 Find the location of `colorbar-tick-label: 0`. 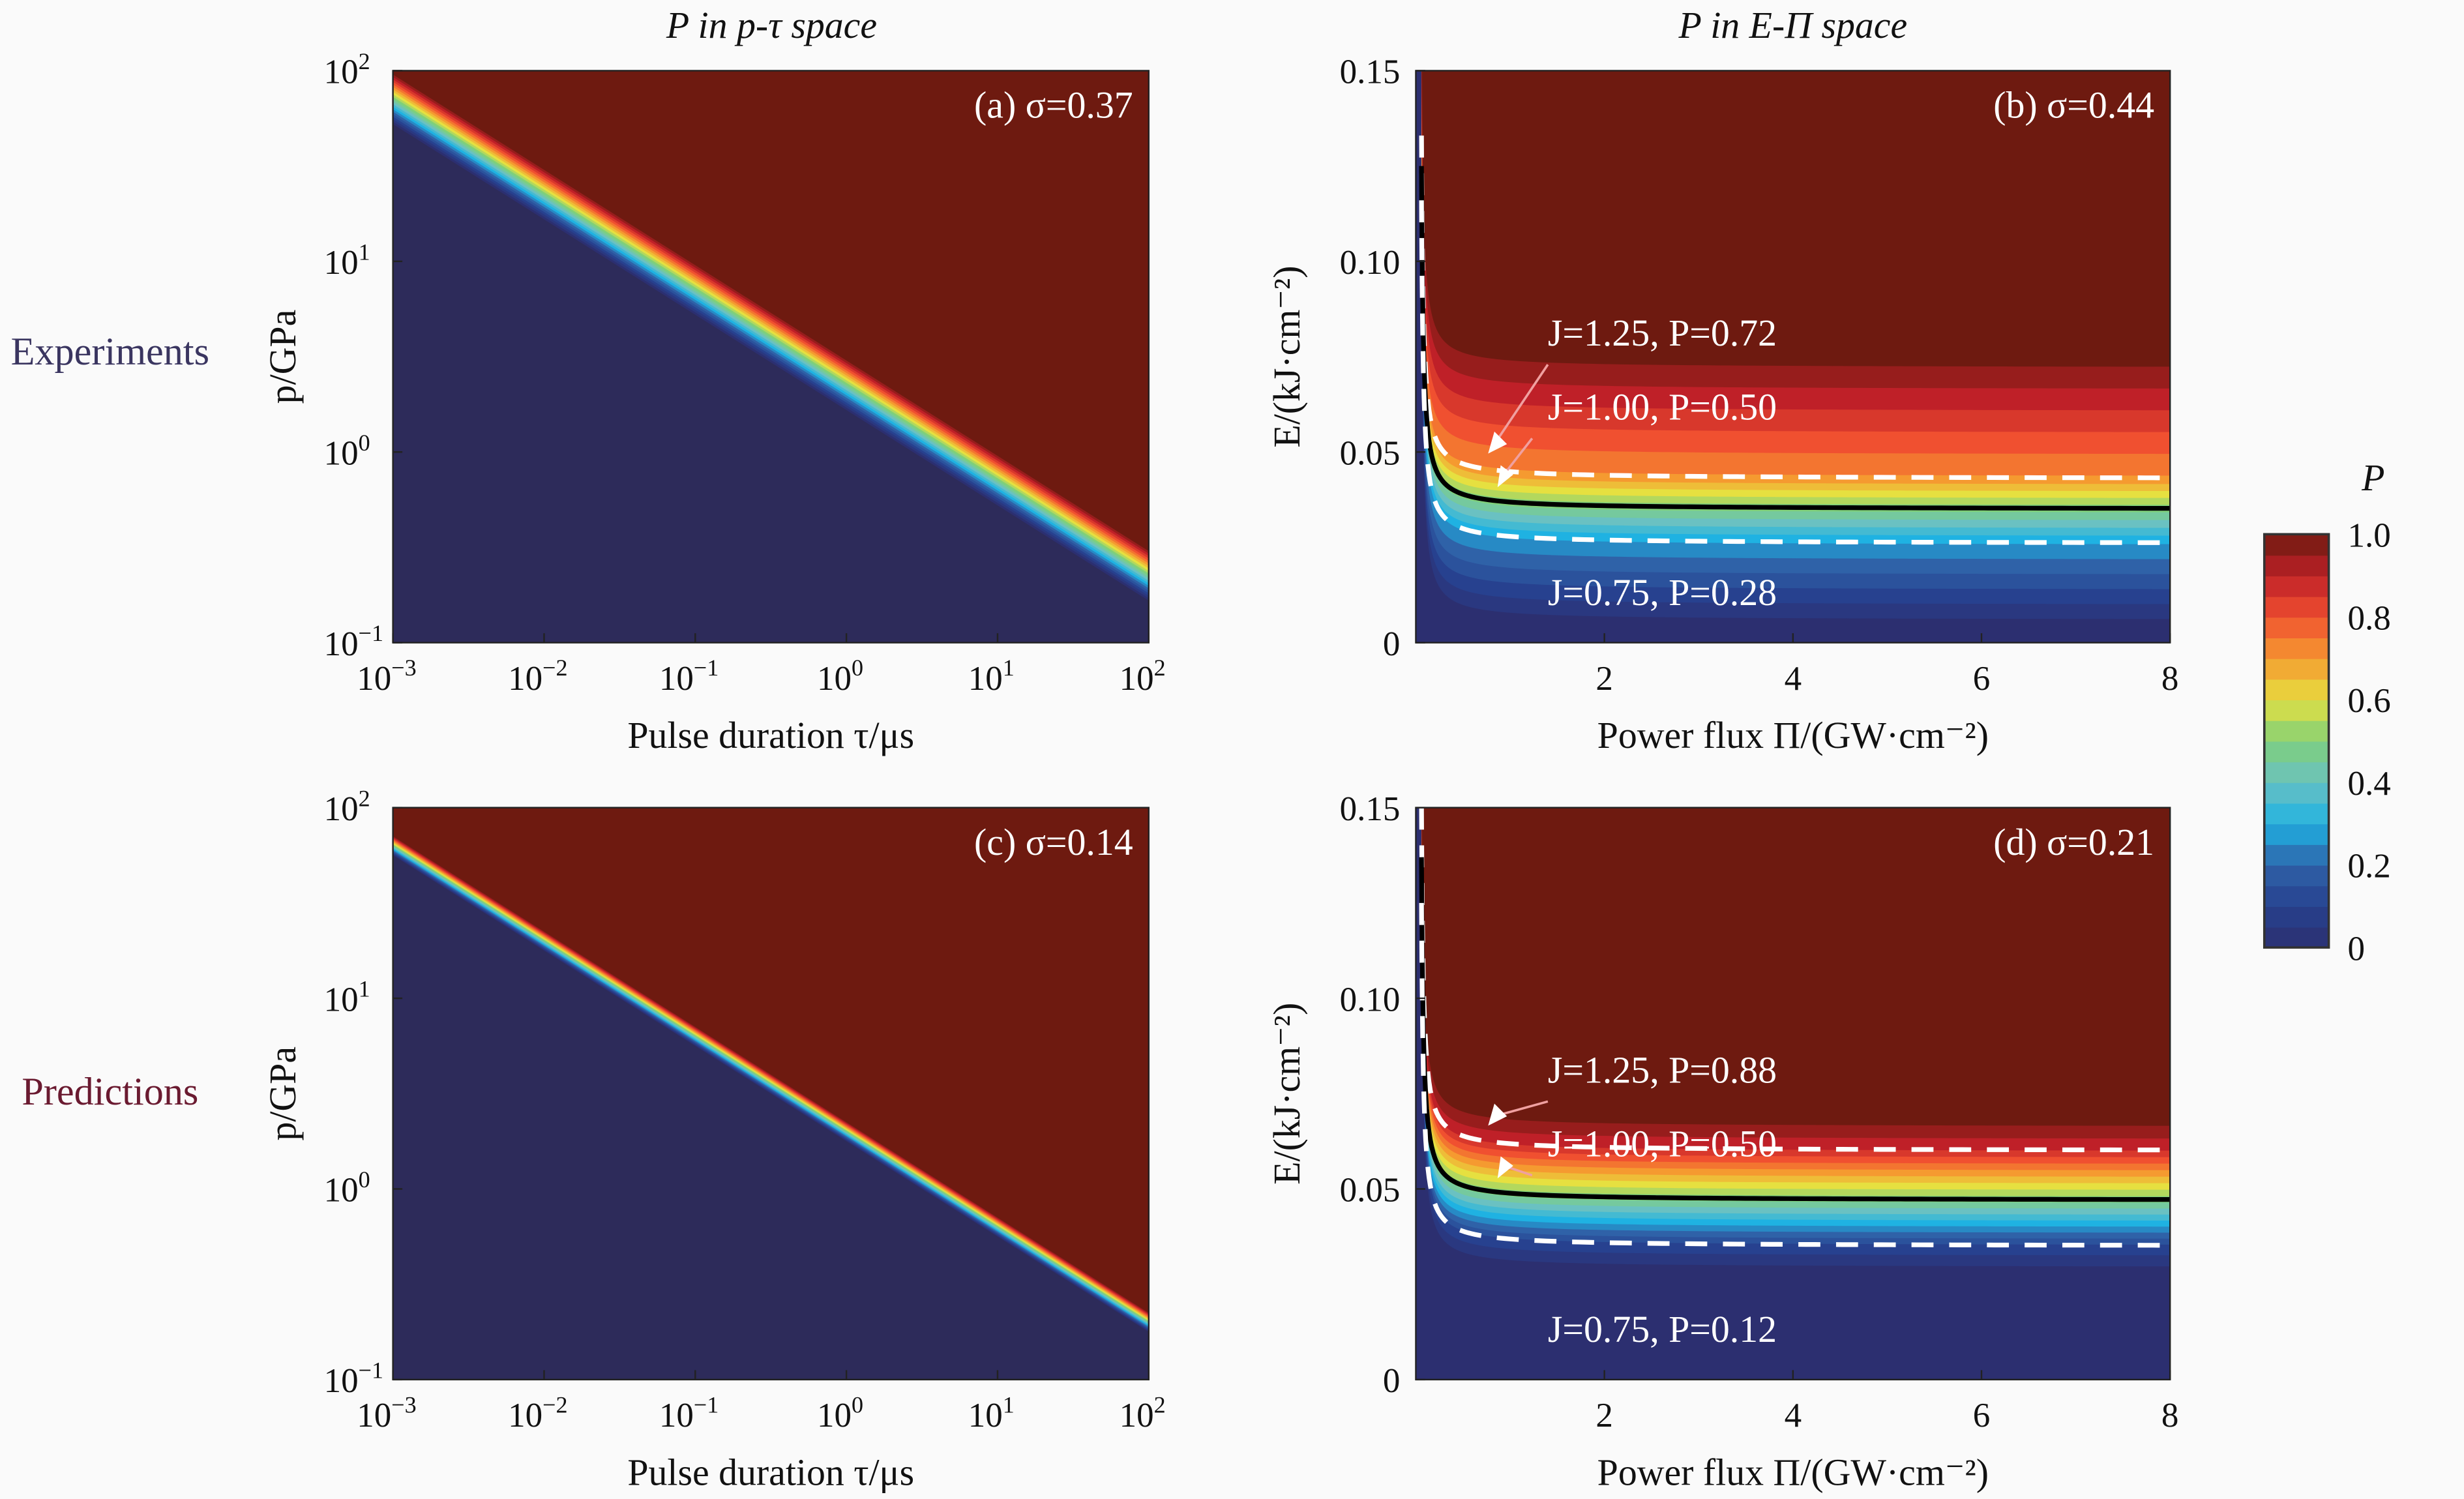

colorbar-tick-label: 0 is located at coordinates (2355, 949).